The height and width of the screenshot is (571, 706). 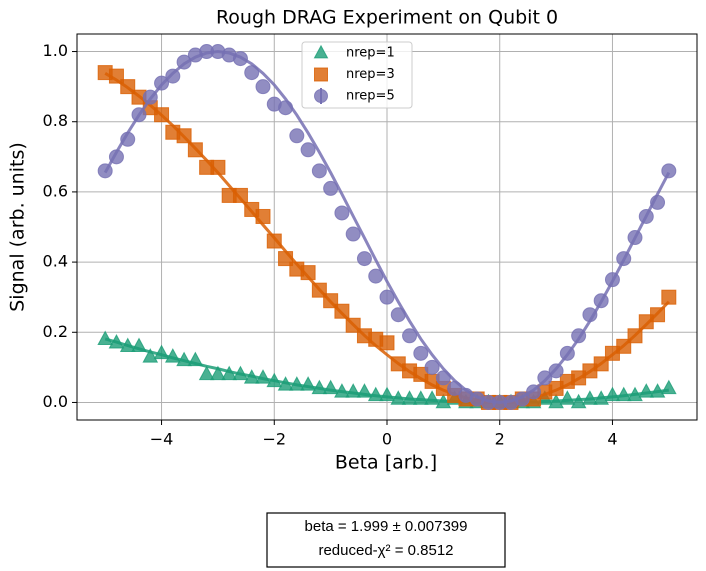 What do you see at coordinates (55, 331) in the screenshot?
I see `y-tick-label: 0.2` at bounding box center [55, 331].